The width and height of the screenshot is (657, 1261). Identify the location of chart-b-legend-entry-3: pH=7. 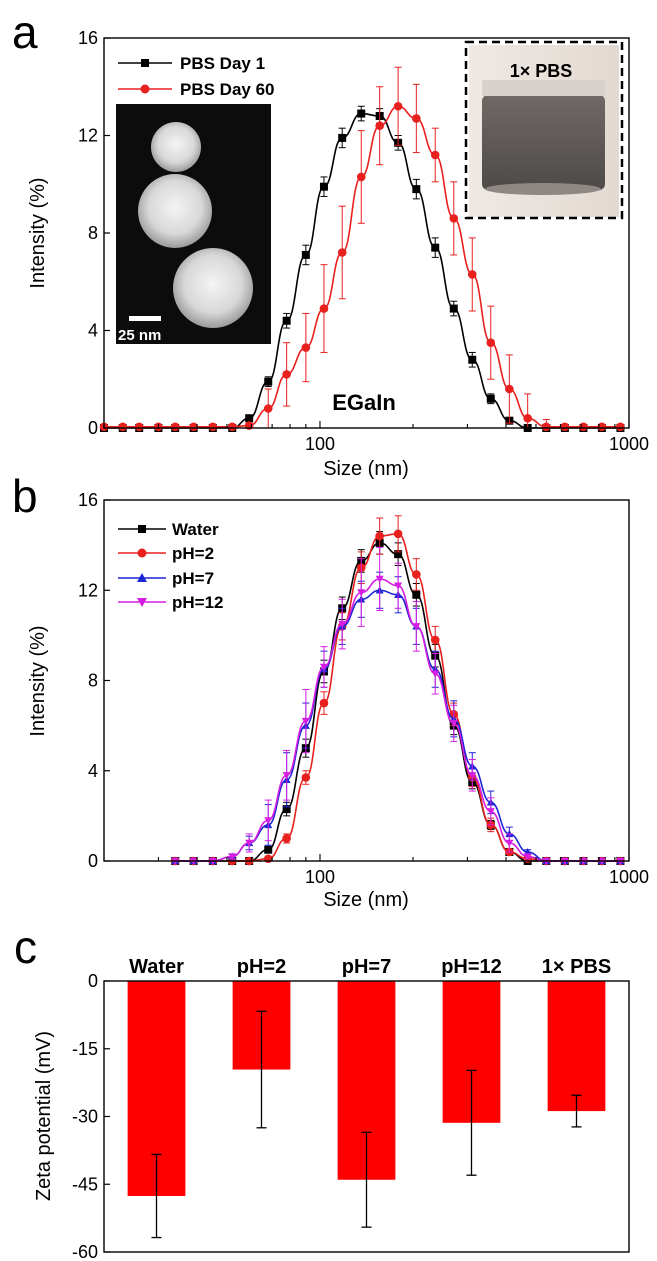
(193, 578).